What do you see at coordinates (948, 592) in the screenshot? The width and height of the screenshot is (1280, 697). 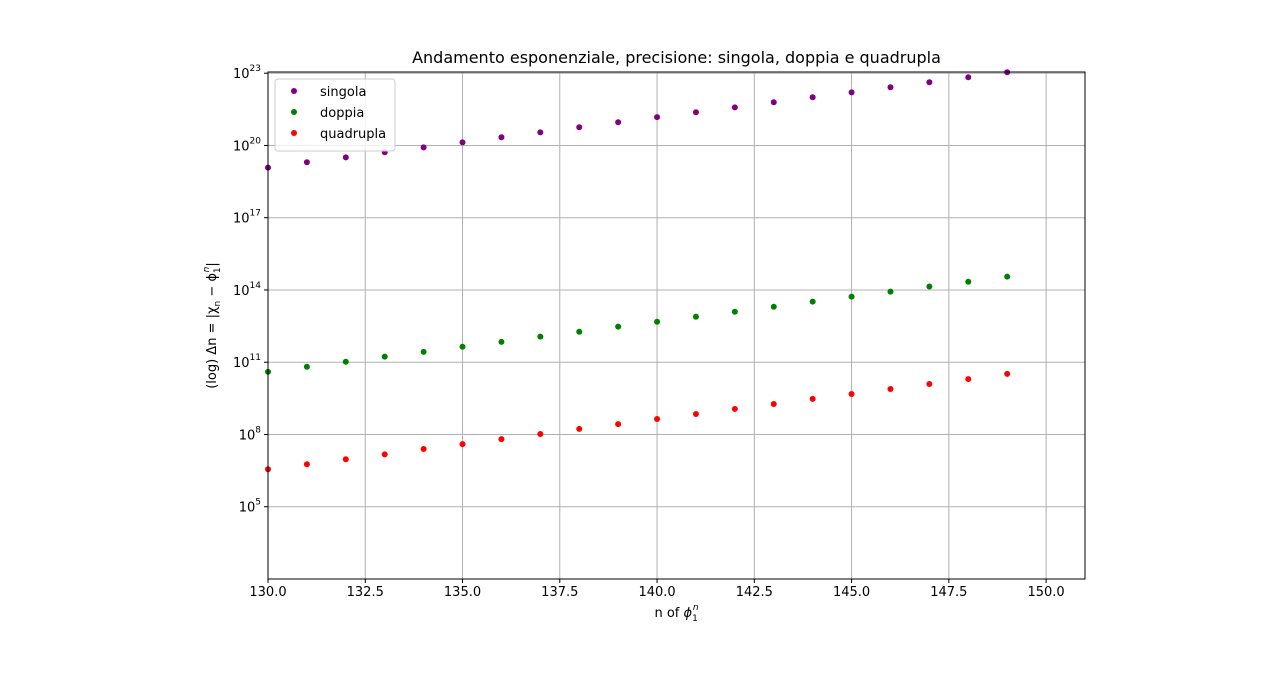 I see `x-tick-label: 147.5` at bounding box center [948, 592].